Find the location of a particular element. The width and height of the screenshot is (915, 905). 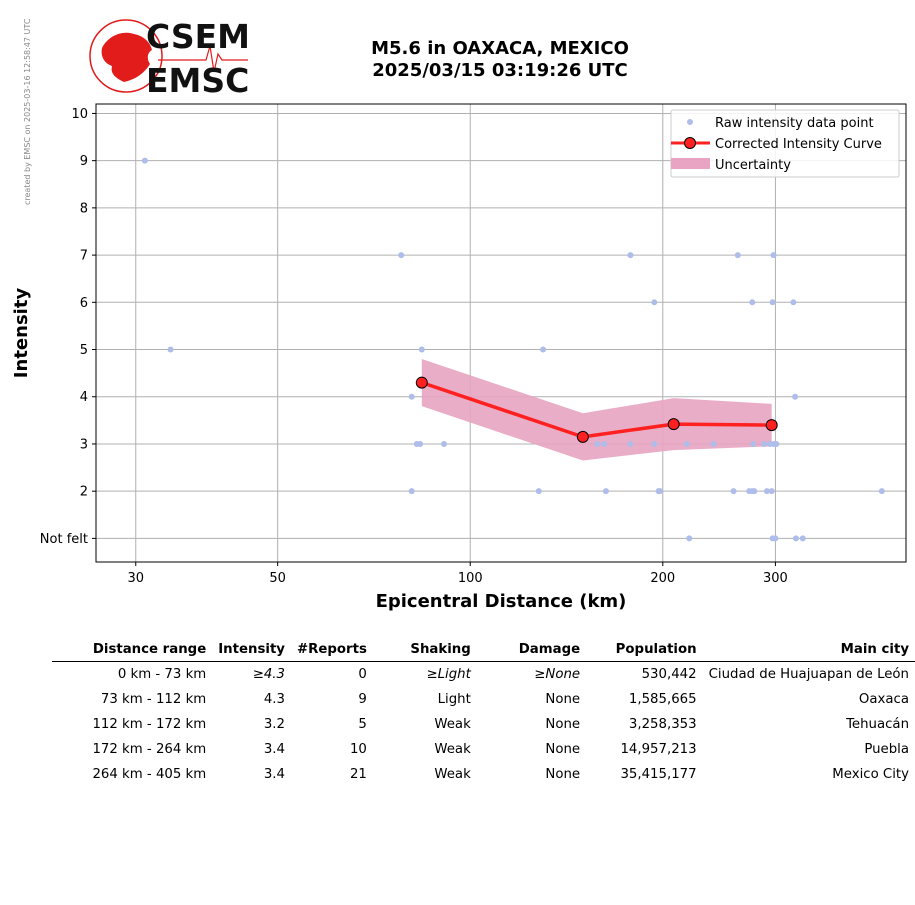

legend-raw-marker is located at coordinates (690, 122).